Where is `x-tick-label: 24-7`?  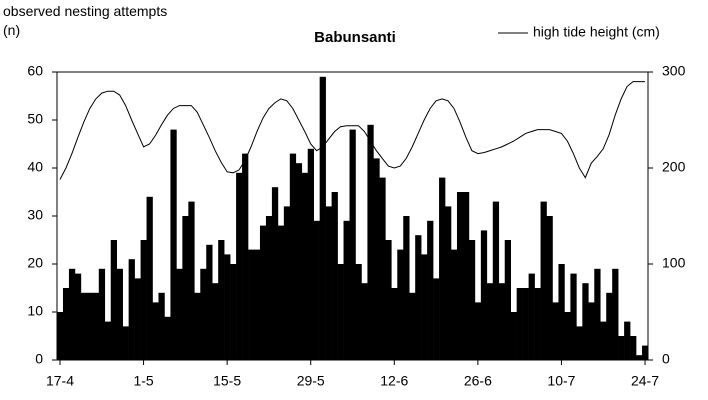
x-tick-label: 24-7 is located at coordinates (645, 381).